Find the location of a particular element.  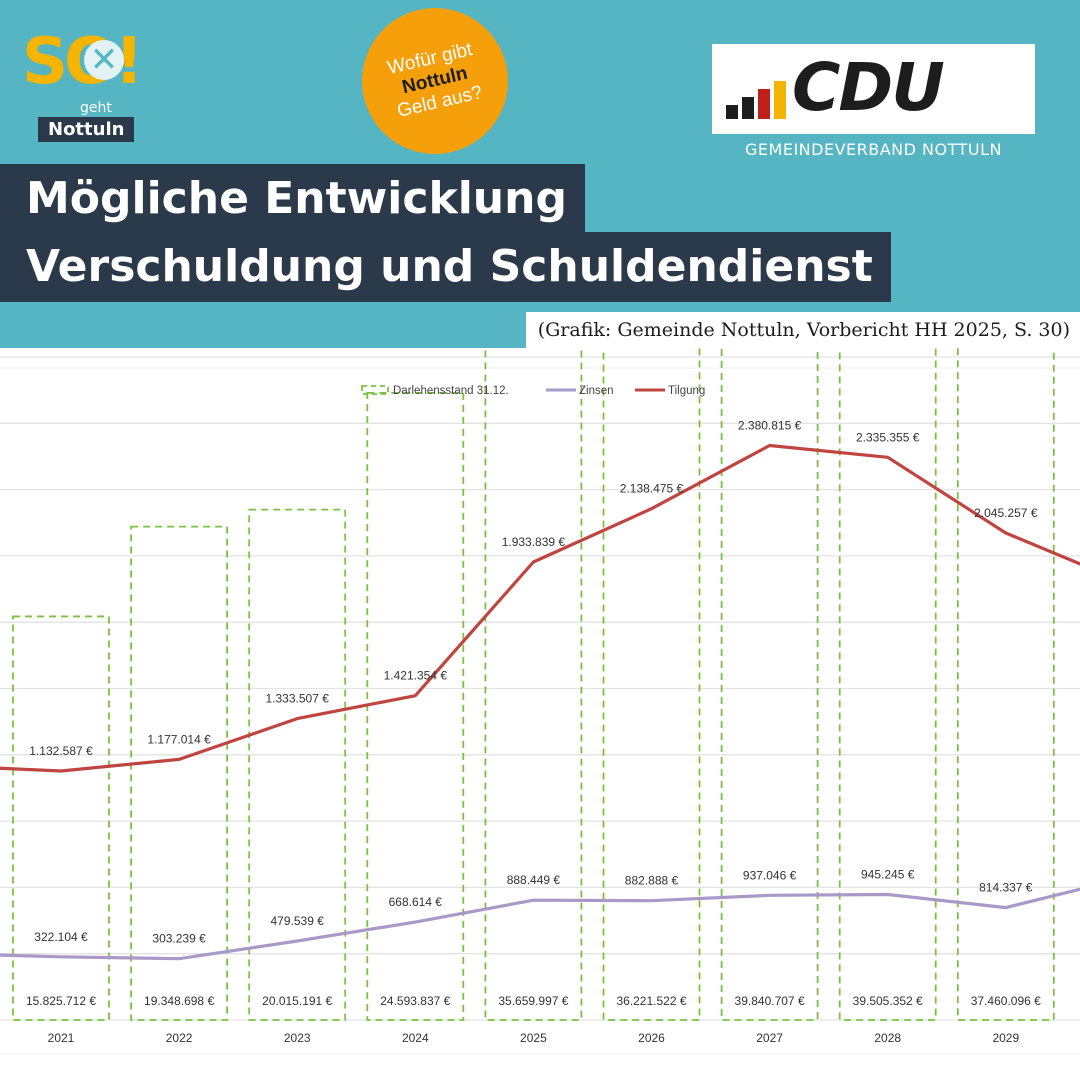

tilgung-data-label: 1.421.354 € is located at coordinates (416, 676).